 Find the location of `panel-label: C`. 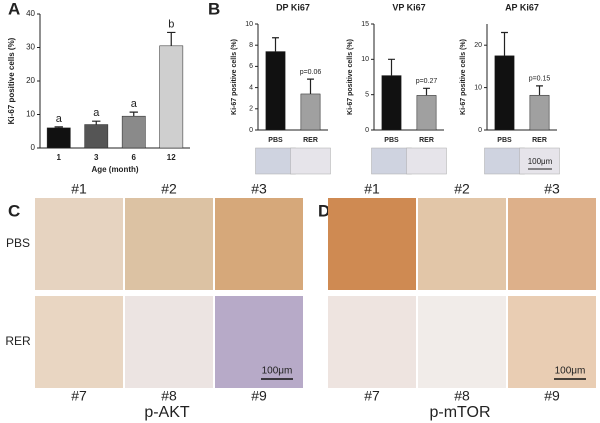

panel-label: C is located at coordinates (14, 210).